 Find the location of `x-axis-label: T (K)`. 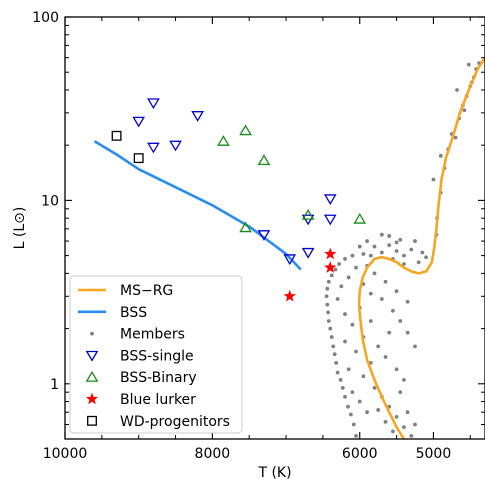

x-axis-label: T (K) is located at coordinates (274, 472).